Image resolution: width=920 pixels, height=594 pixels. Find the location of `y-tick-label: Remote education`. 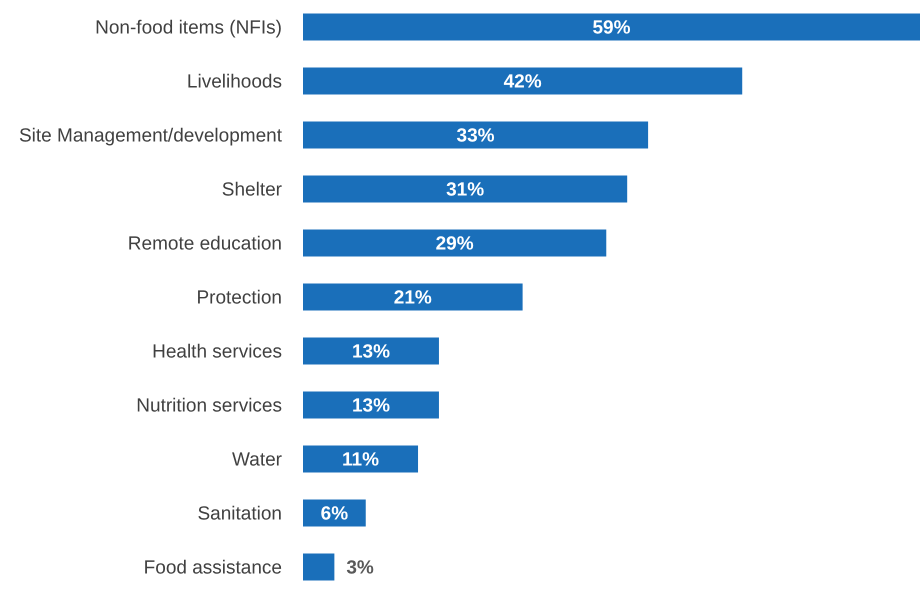

y-tick-label: Remote education is located at coordinates (205, 244).